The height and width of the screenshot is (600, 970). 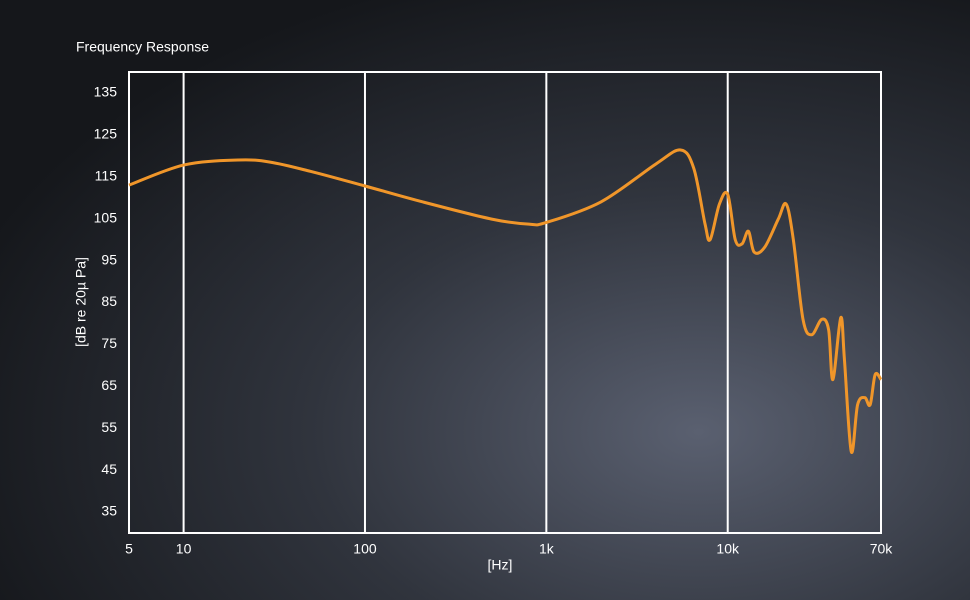 What do you see at coordinates (106, 92) in the screenshot?
I see `y-tick-label: 135` at bounding box center [106, 92].